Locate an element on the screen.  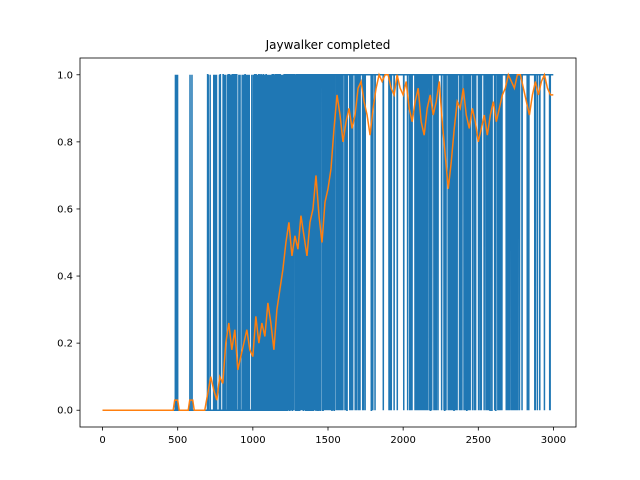
x-tick-label: 3000 is located at coordinates (553, 440).